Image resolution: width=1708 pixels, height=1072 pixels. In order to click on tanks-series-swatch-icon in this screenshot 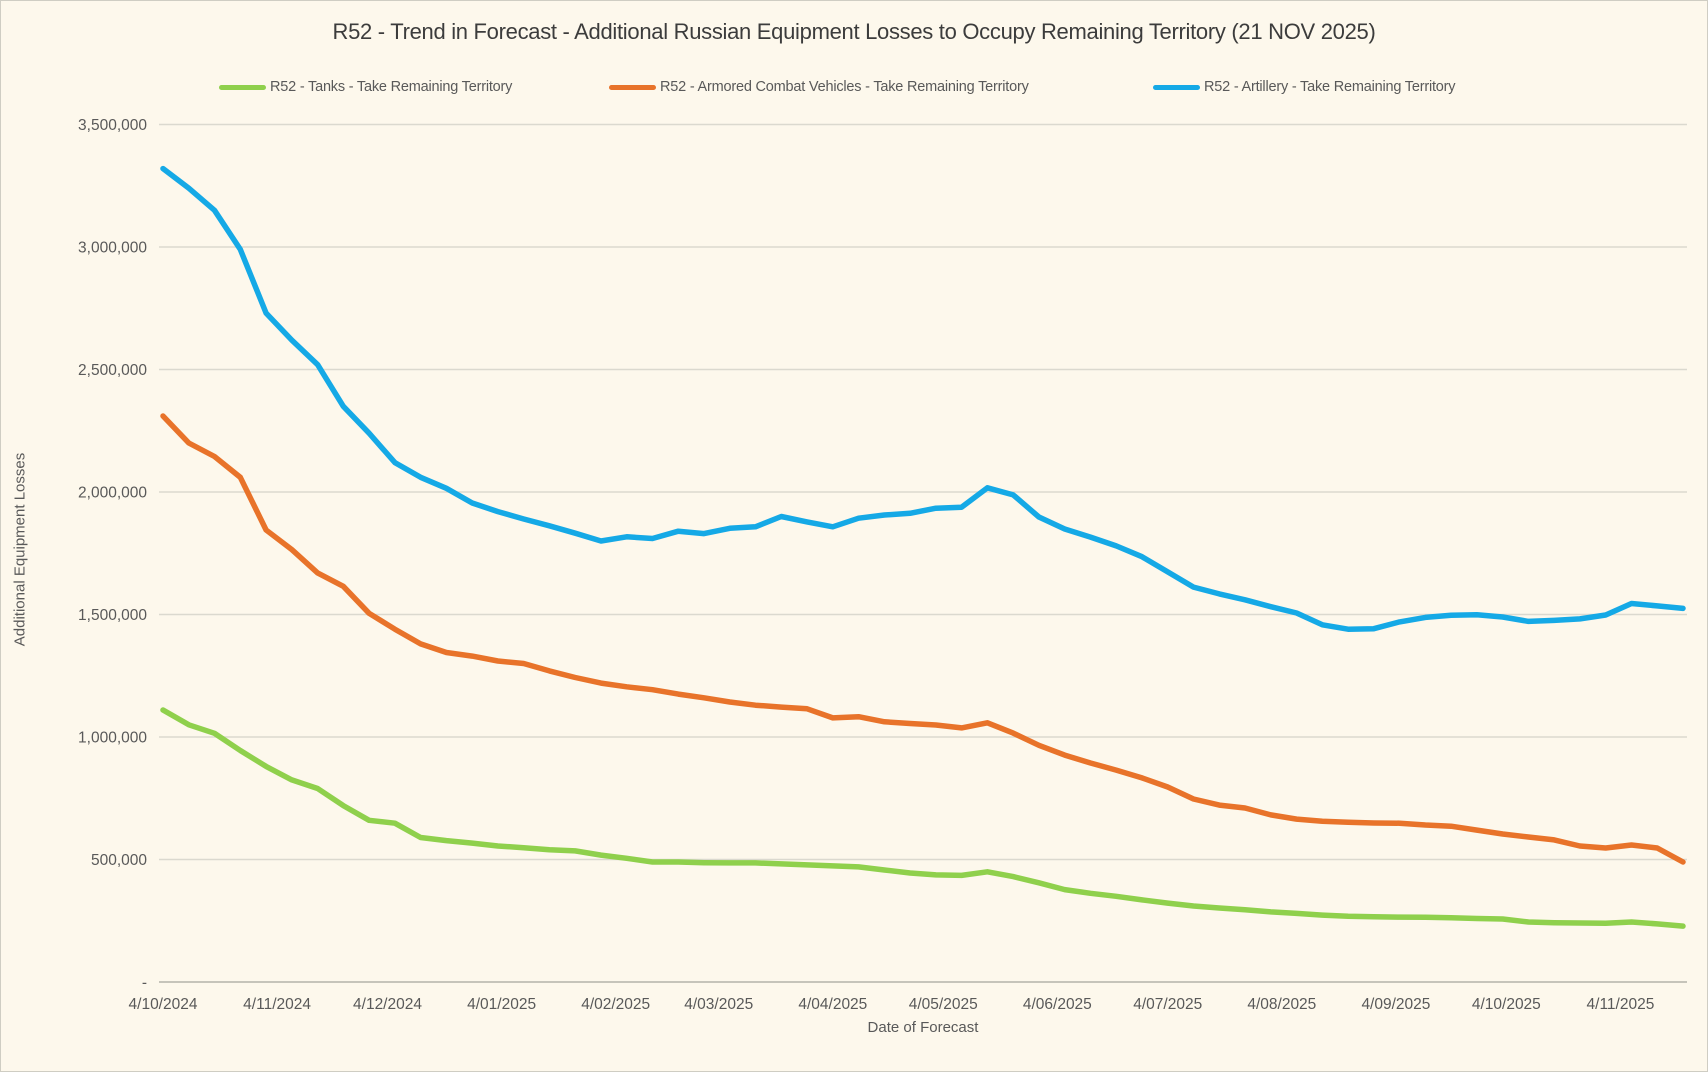, I will do `click(242, 87)`.